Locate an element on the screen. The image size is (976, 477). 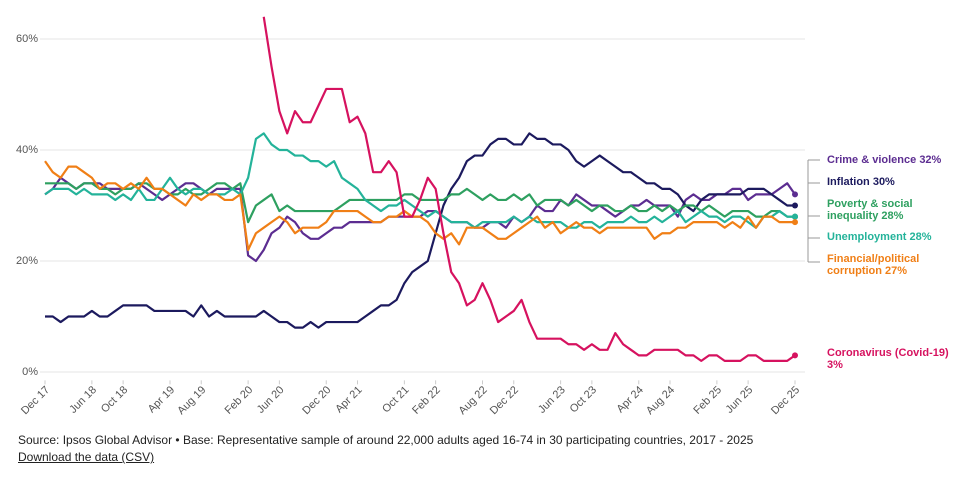
label-connectors is located at coordinates (813, 211).